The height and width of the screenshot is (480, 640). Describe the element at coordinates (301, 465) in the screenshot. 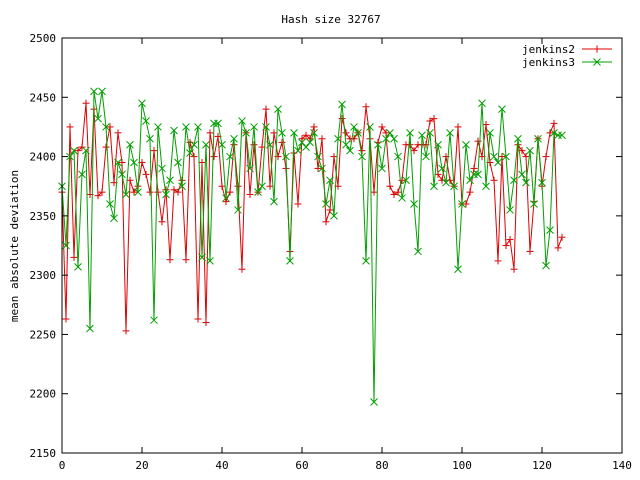

I see `x-tick-label: 60` at that location.